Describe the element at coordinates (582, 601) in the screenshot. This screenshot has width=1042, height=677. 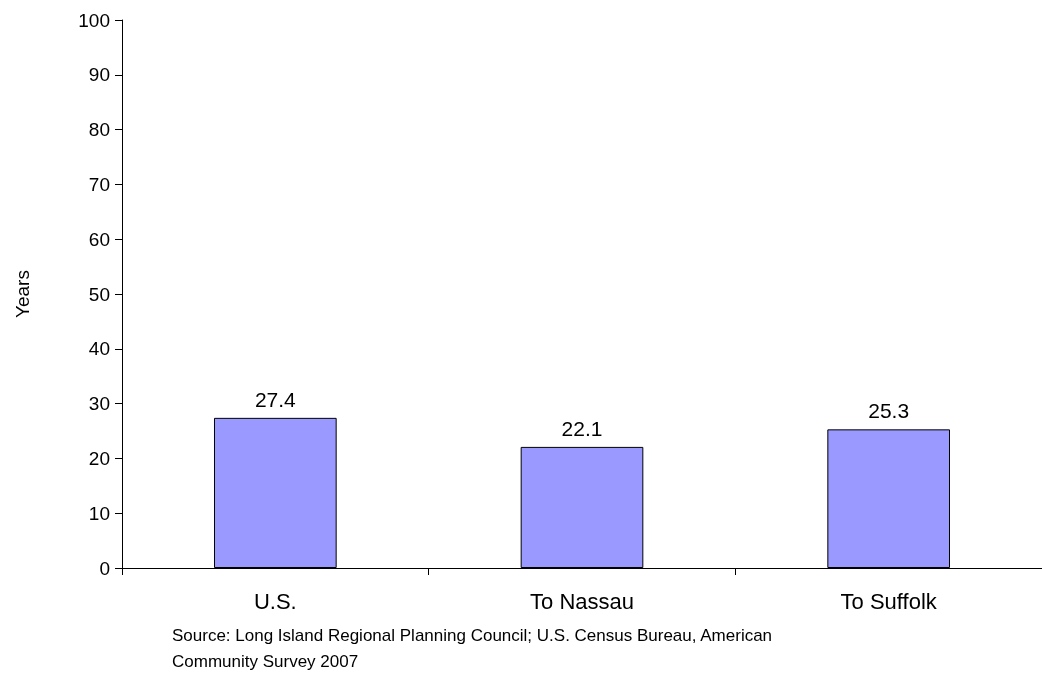
I see `x-tick-label: To Nassau` at that location.